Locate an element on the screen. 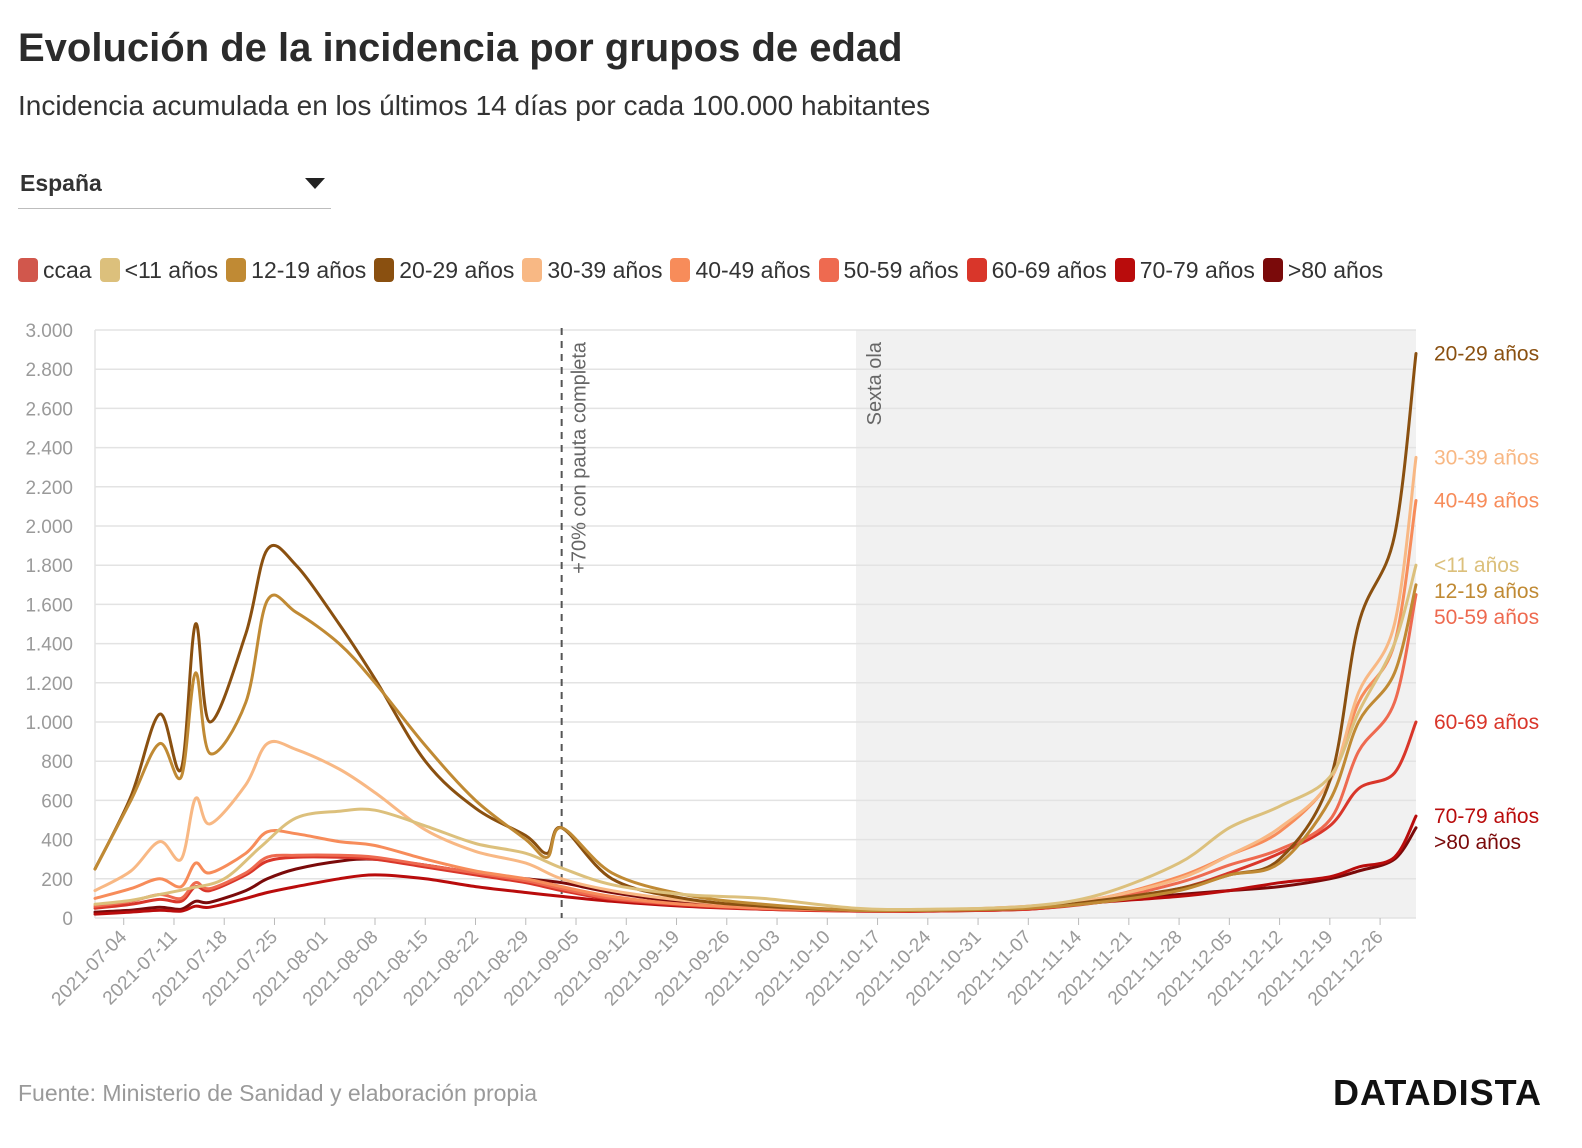 Image resolution: width=1582 pixels, height=1148 pixels. legend-item: 12-19 años is located at coordinates (296, 270).